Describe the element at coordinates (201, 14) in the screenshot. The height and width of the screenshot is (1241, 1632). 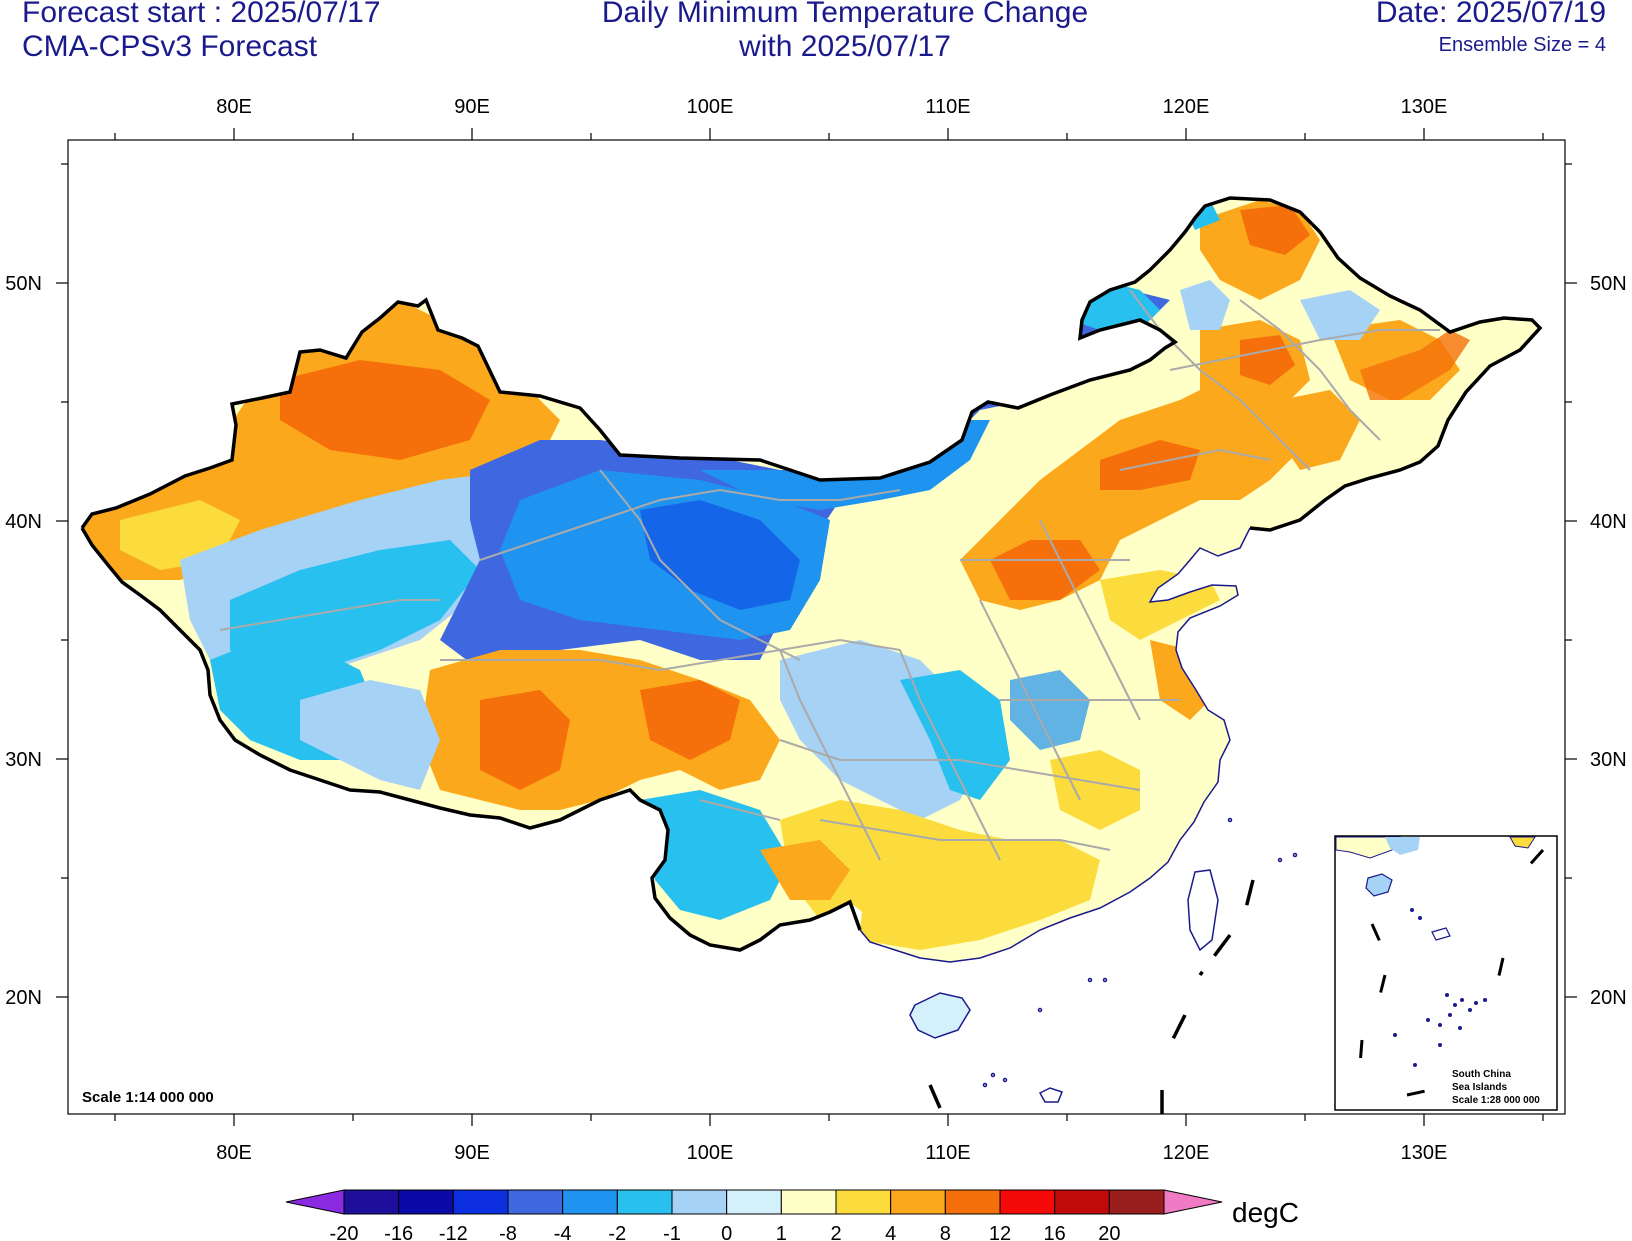
I see `forecast-start-label: Forecast start : 2025/07/17` at that location.